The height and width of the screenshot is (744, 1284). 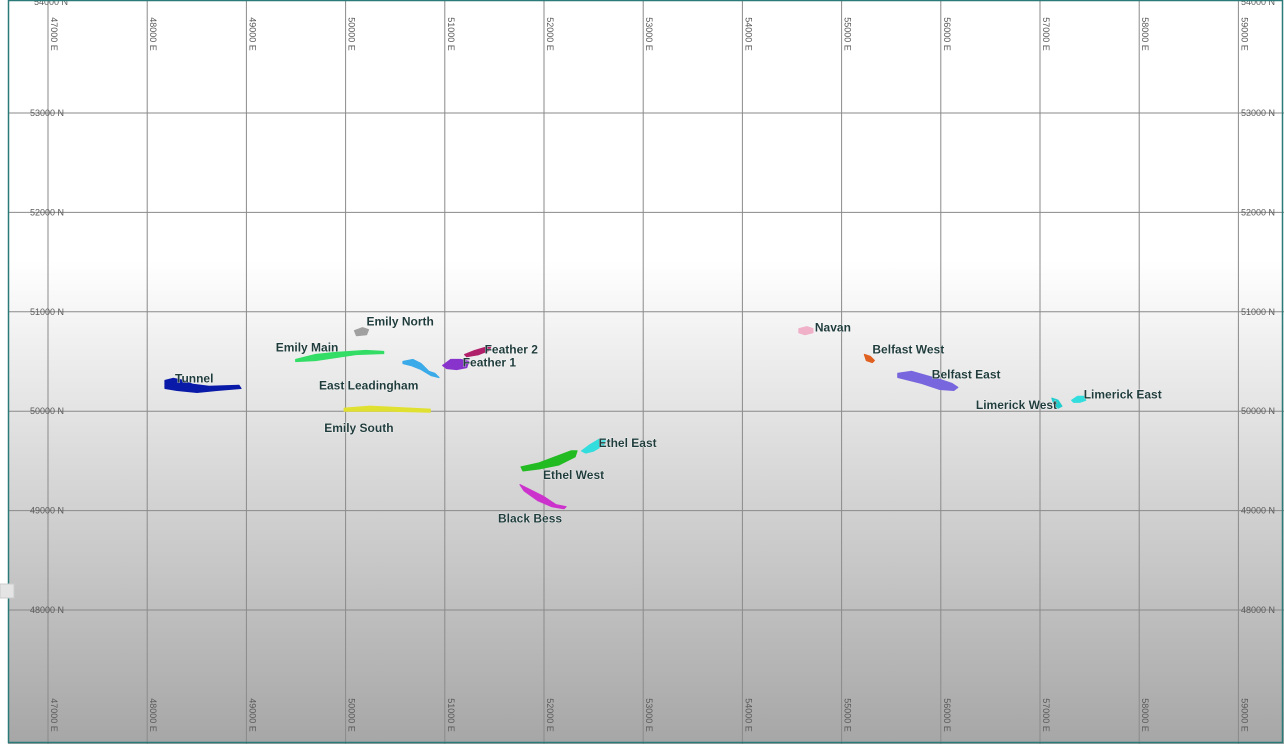 I want to click on orebody-label: Belfast West, so click(x=908, y=350).